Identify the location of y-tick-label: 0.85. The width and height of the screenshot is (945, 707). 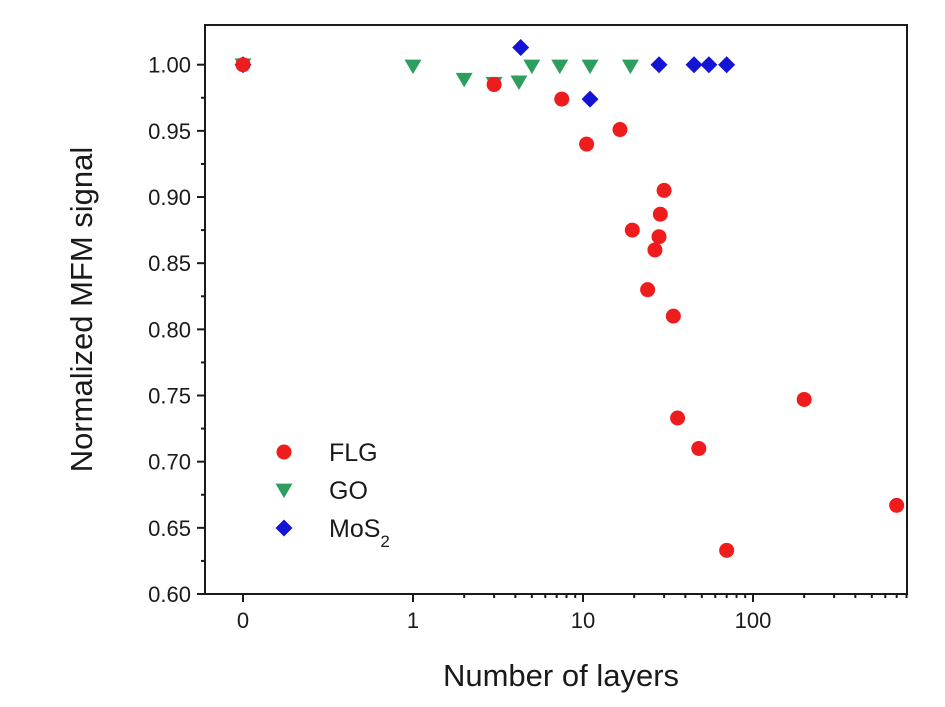
(169, 263).